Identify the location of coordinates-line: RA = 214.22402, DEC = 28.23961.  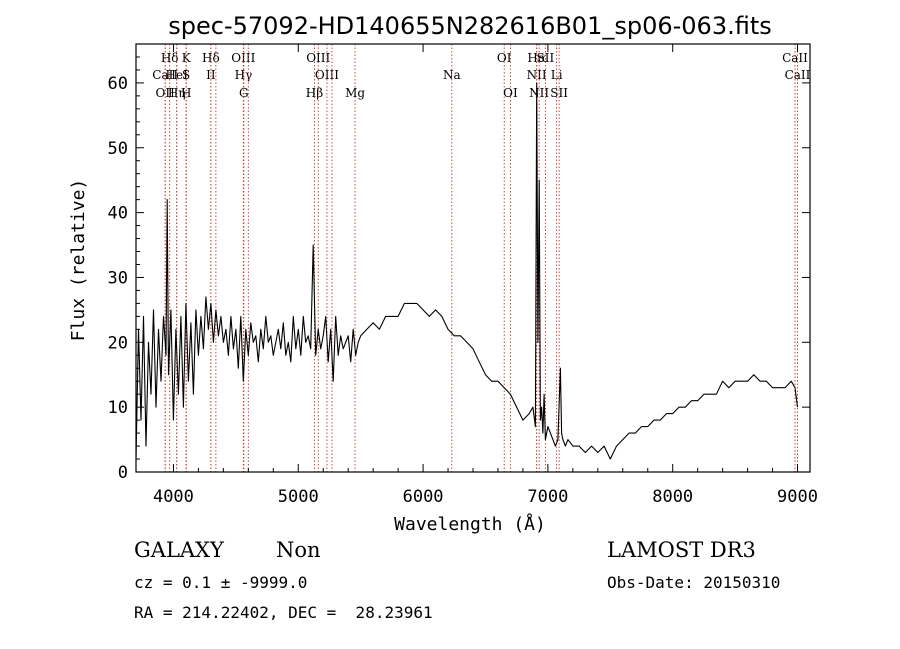
(283, 612).